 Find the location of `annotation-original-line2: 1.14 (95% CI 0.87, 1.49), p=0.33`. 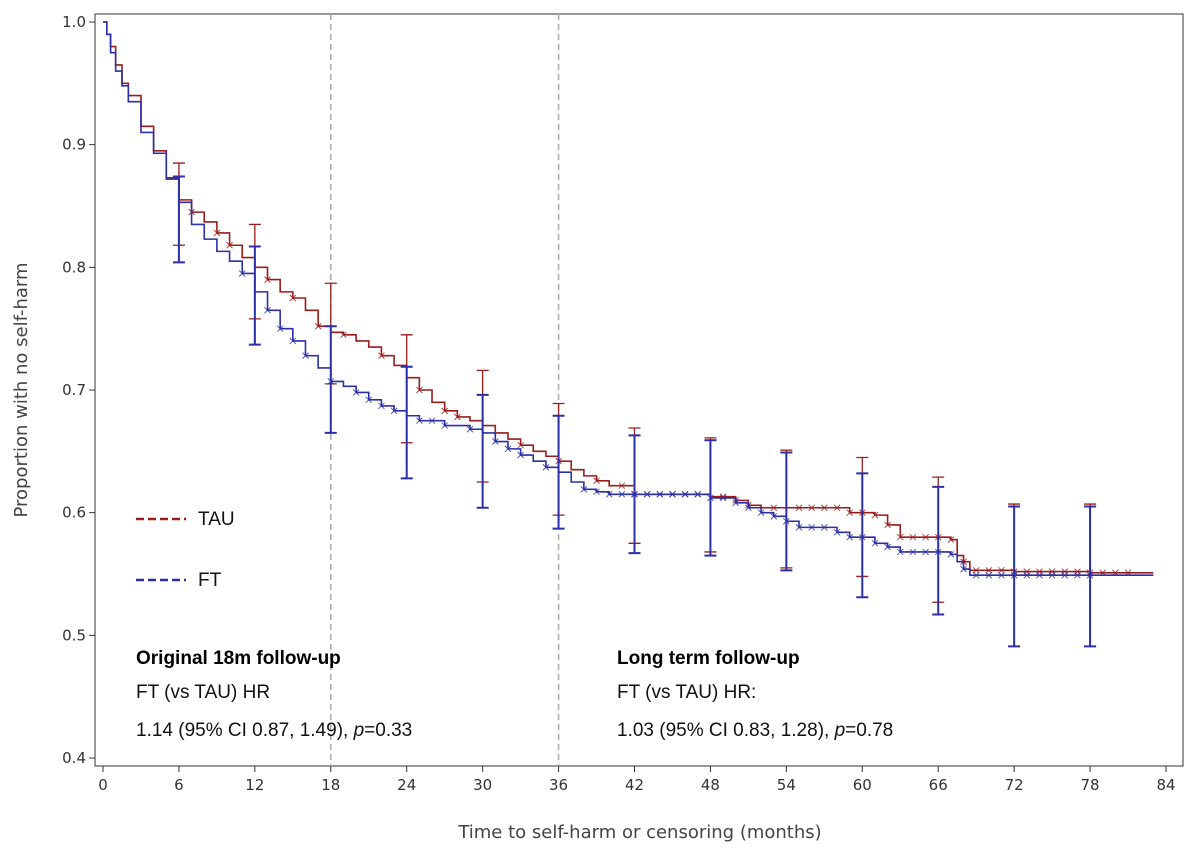

annotation-original-line2: 1.14 (95% CI 0.87, 1.49), p=0.33 is located at coordinates (274, 730).